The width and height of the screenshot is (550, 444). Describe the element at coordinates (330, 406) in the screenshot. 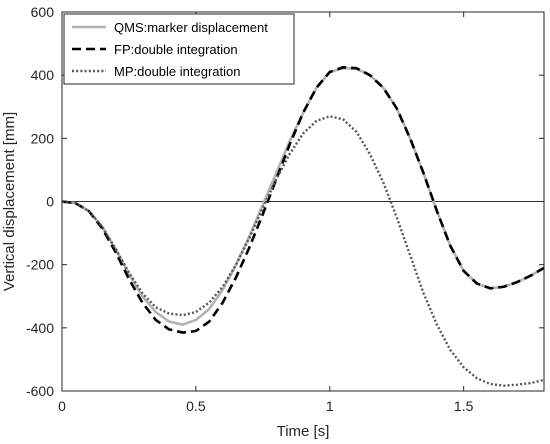

I see `x-tick-label: 1` at that location.